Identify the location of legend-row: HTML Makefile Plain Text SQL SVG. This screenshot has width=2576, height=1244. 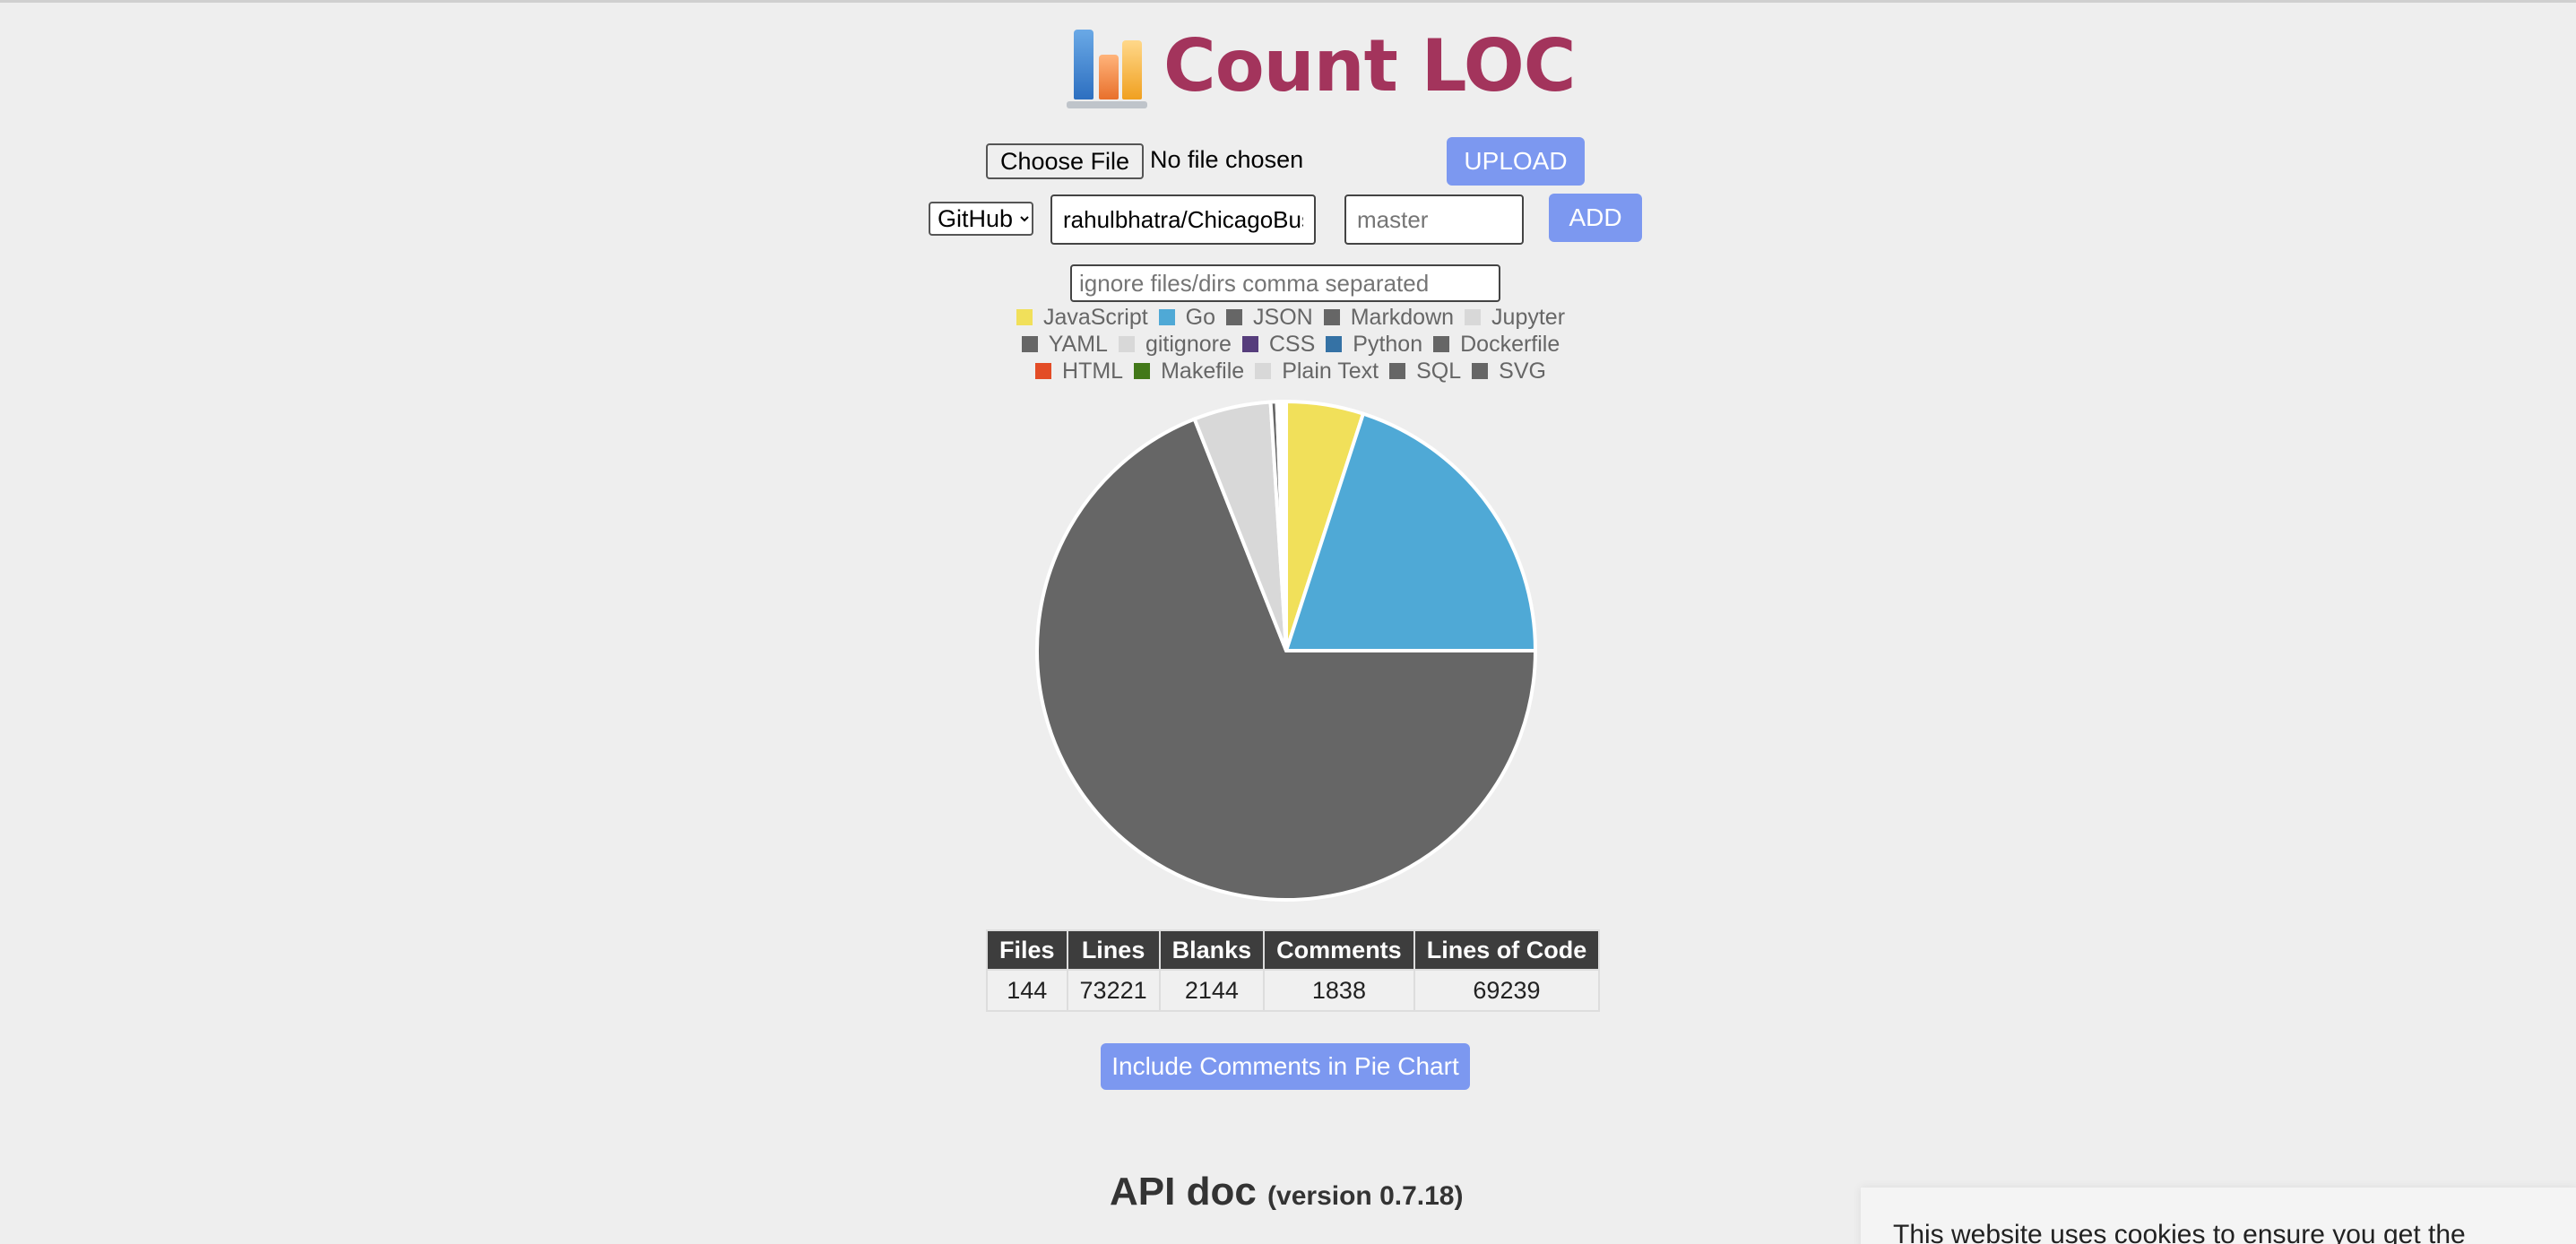
(1290, 371).